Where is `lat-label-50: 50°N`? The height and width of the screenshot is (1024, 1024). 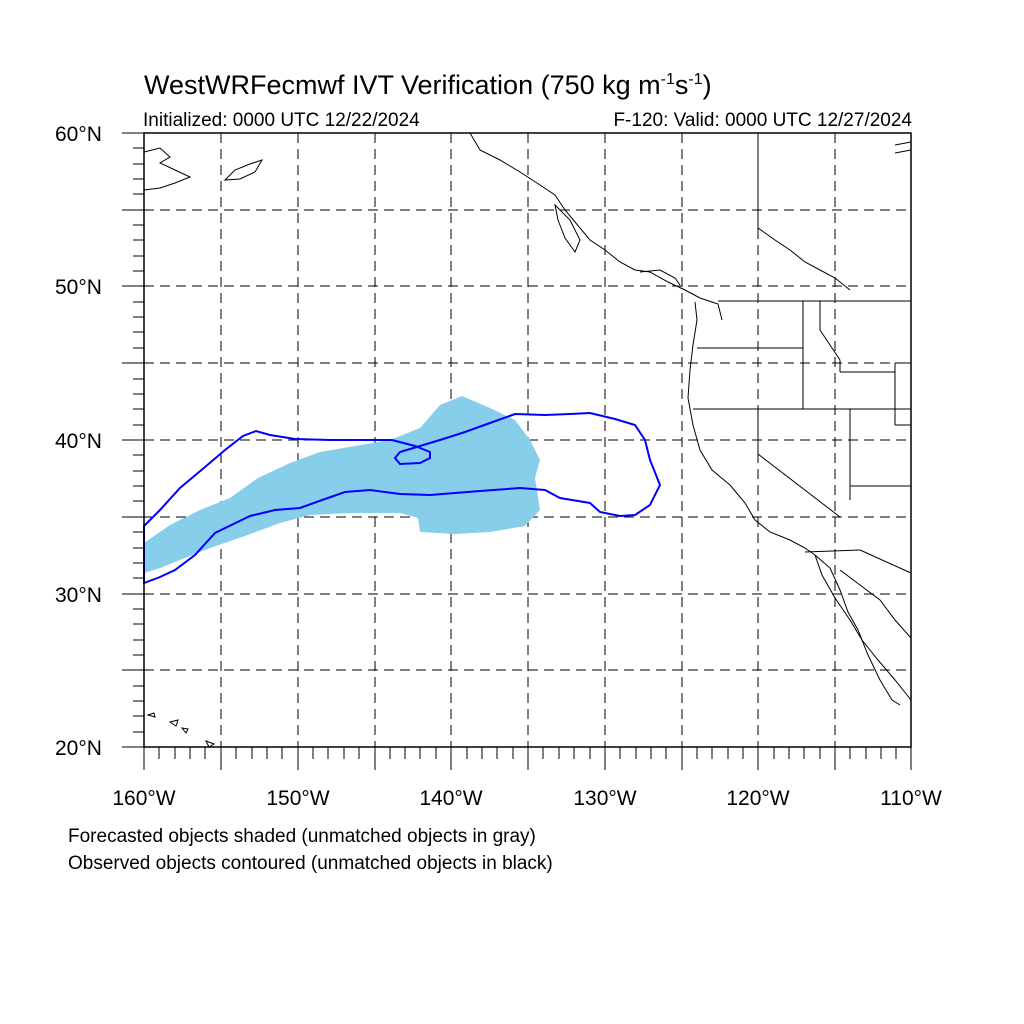 lat-label-50: 50°N is located at coordinates (78, 287).